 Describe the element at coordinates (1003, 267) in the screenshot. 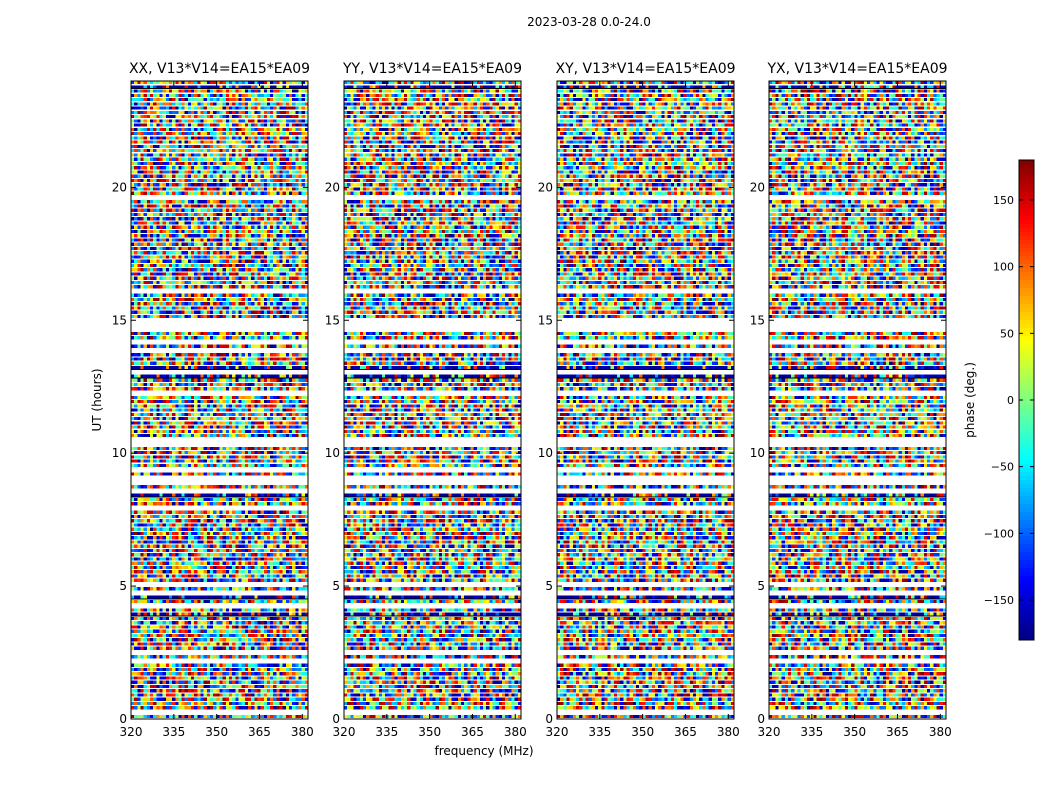

I see `colorbar-tick-label: 100` at that location.